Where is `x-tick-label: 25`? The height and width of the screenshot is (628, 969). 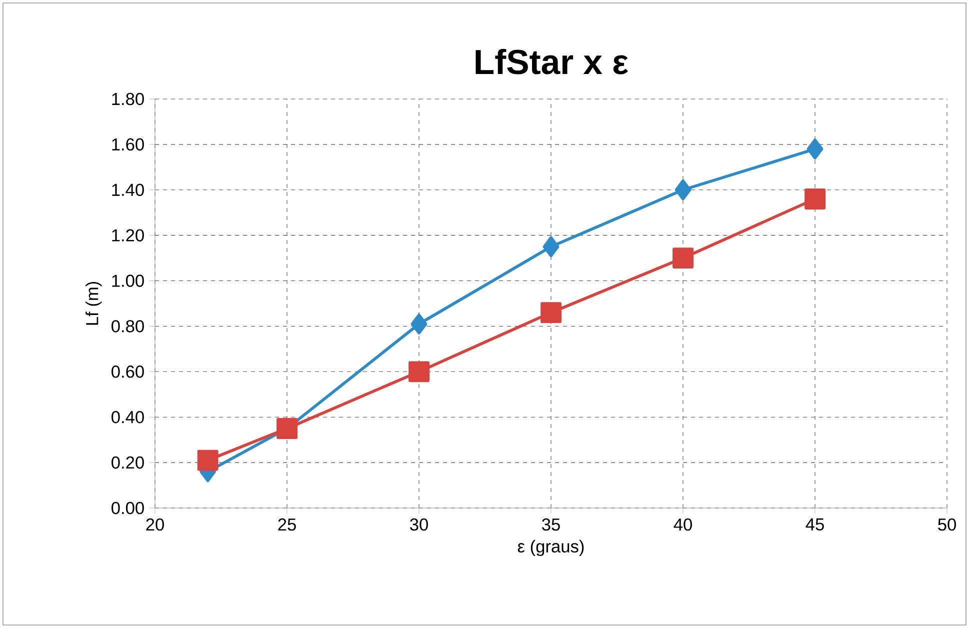 x-tick-label: 25 is located at coordinates (287, 524).